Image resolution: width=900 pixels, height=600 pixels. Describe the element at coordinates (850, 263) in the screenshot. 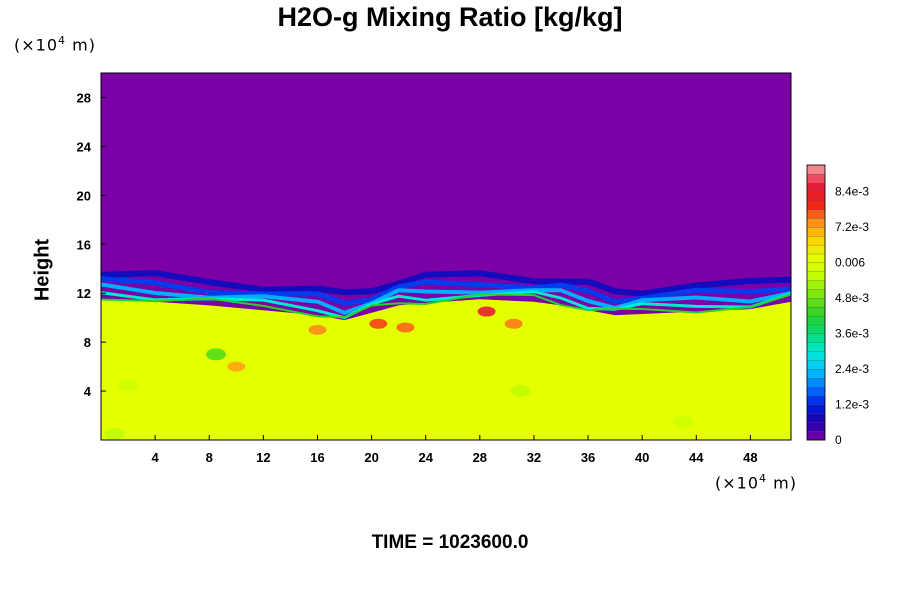

I see `colorbar-label: 0.006` at that location.